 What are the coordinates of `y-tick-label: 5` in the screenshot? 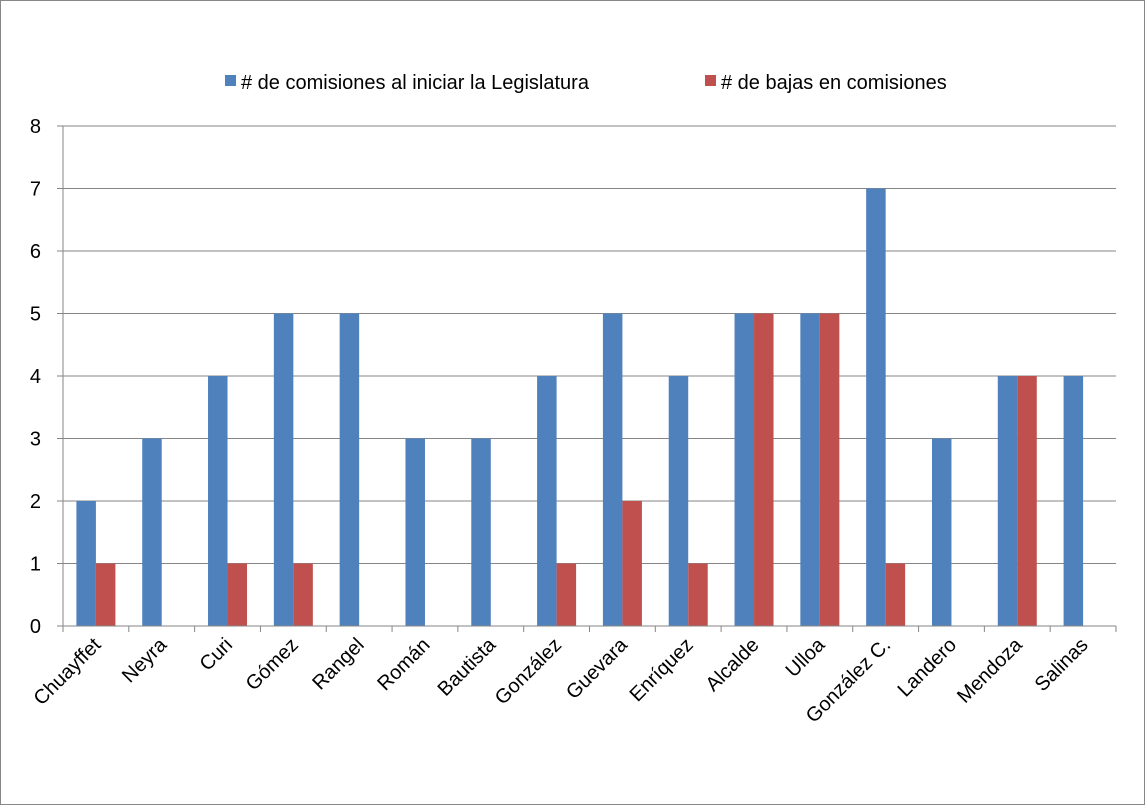 It's located at (35, 315).